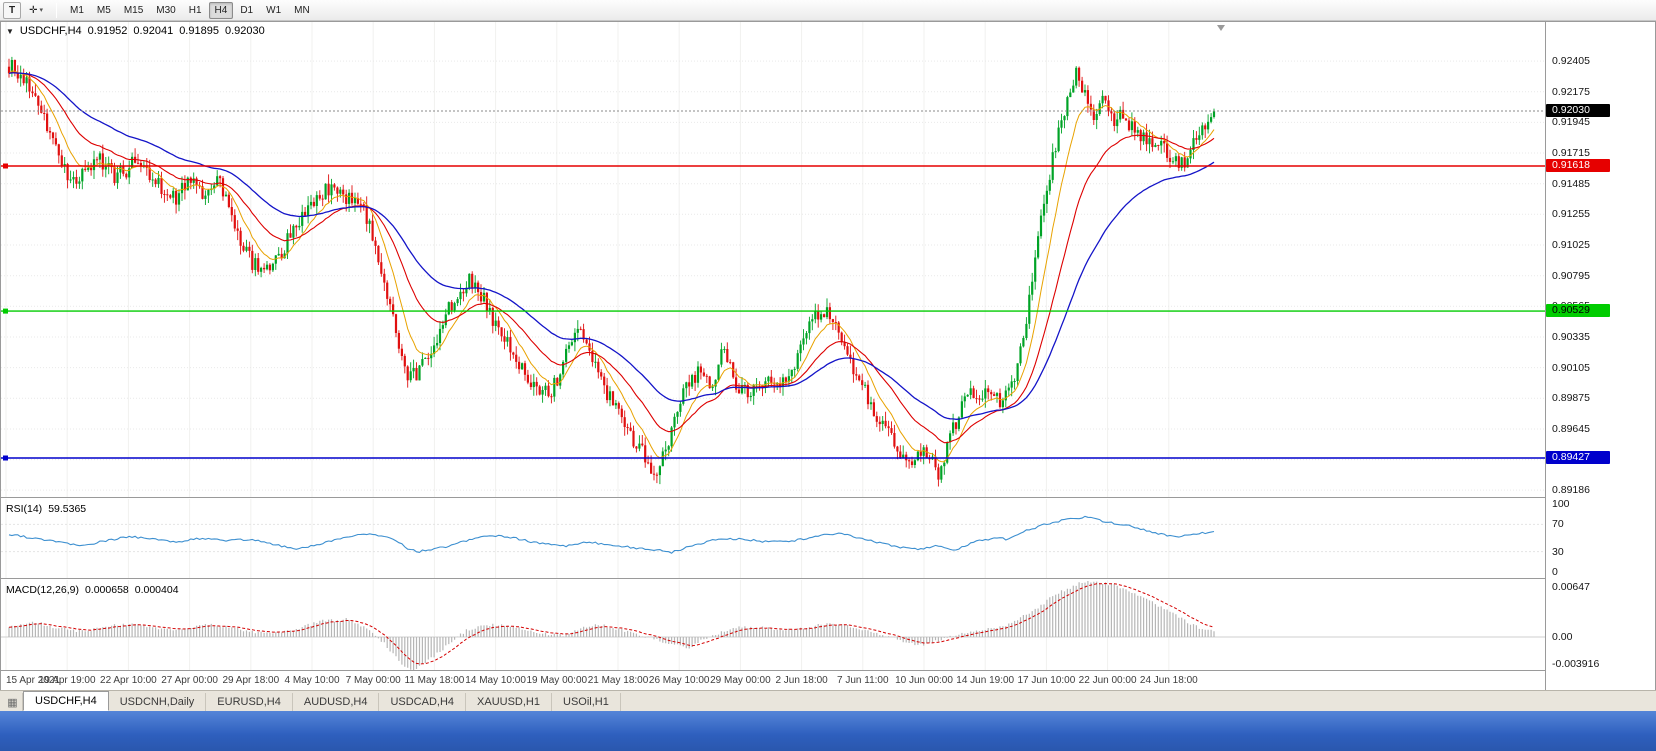 The height and width of the screenshot is (751, 1656). What do you see at coordinates (33, 680) in the screenshot?
I see `time-axis-label: 15 Apr 2021` at bounding box center [33, 680].